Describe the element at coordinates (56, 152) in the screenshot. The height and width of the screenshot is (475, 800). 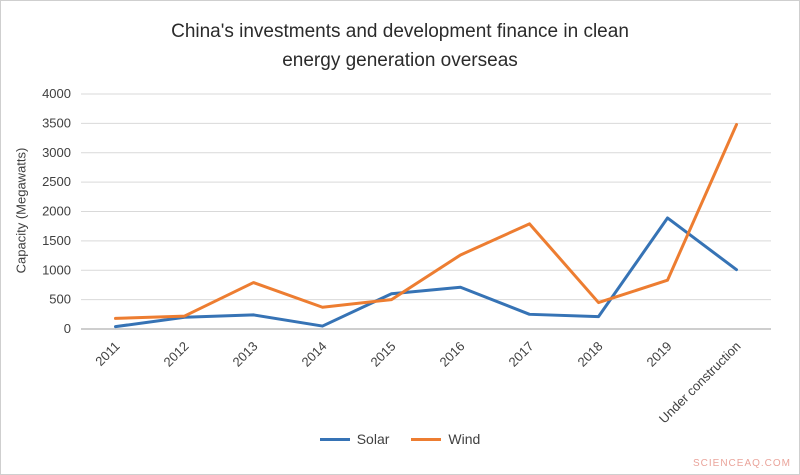
I see `y-tick-label: 3000` at that location.